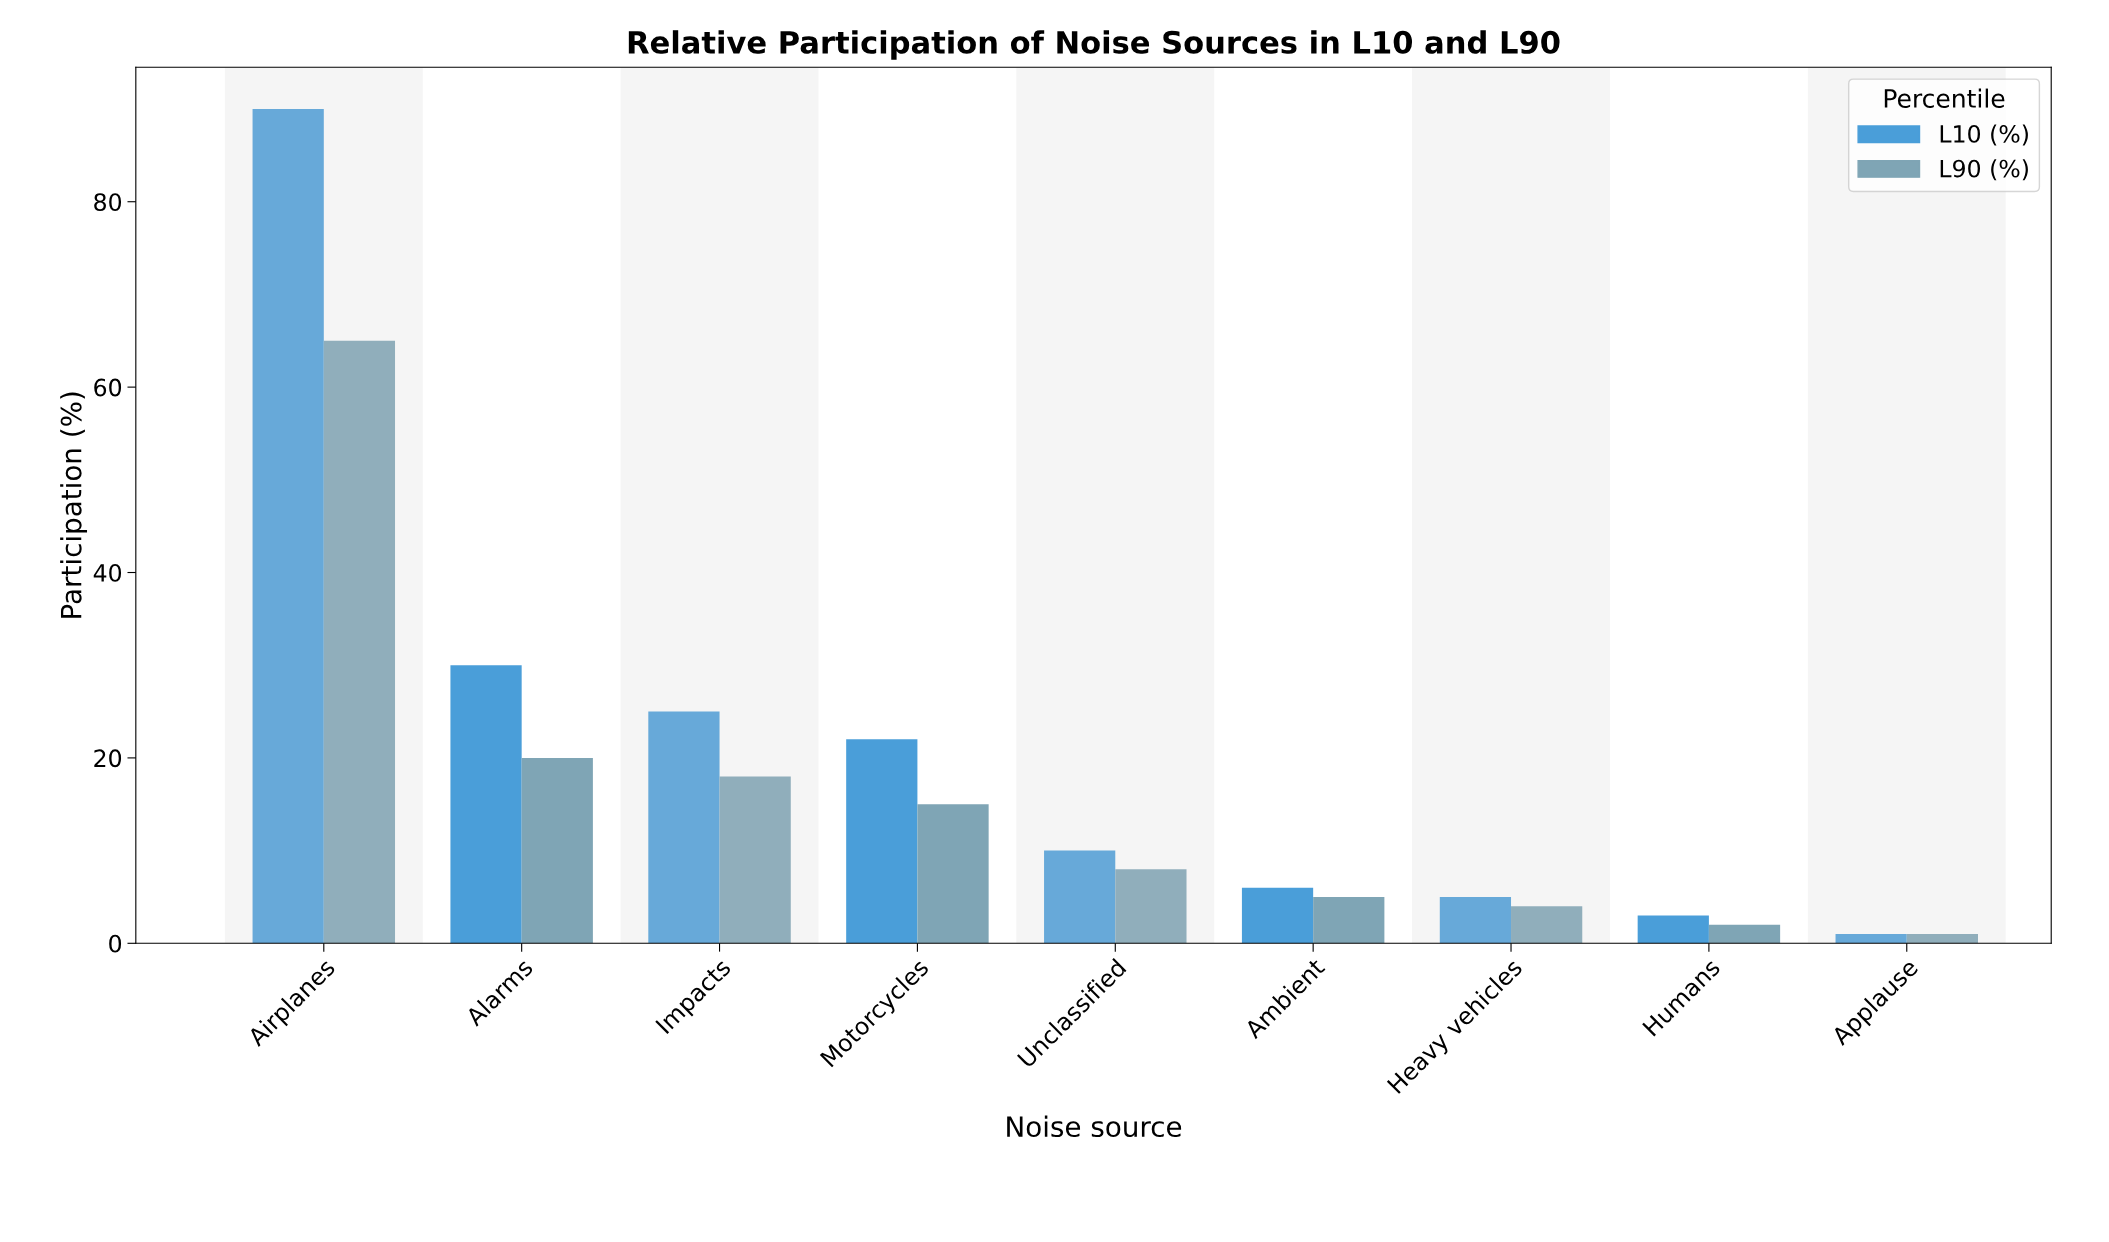 The image size is (2109, 1242). I want to click on chart-title: Relative Participation of Noise Sources in L10 and L90, so click(1094, 45).